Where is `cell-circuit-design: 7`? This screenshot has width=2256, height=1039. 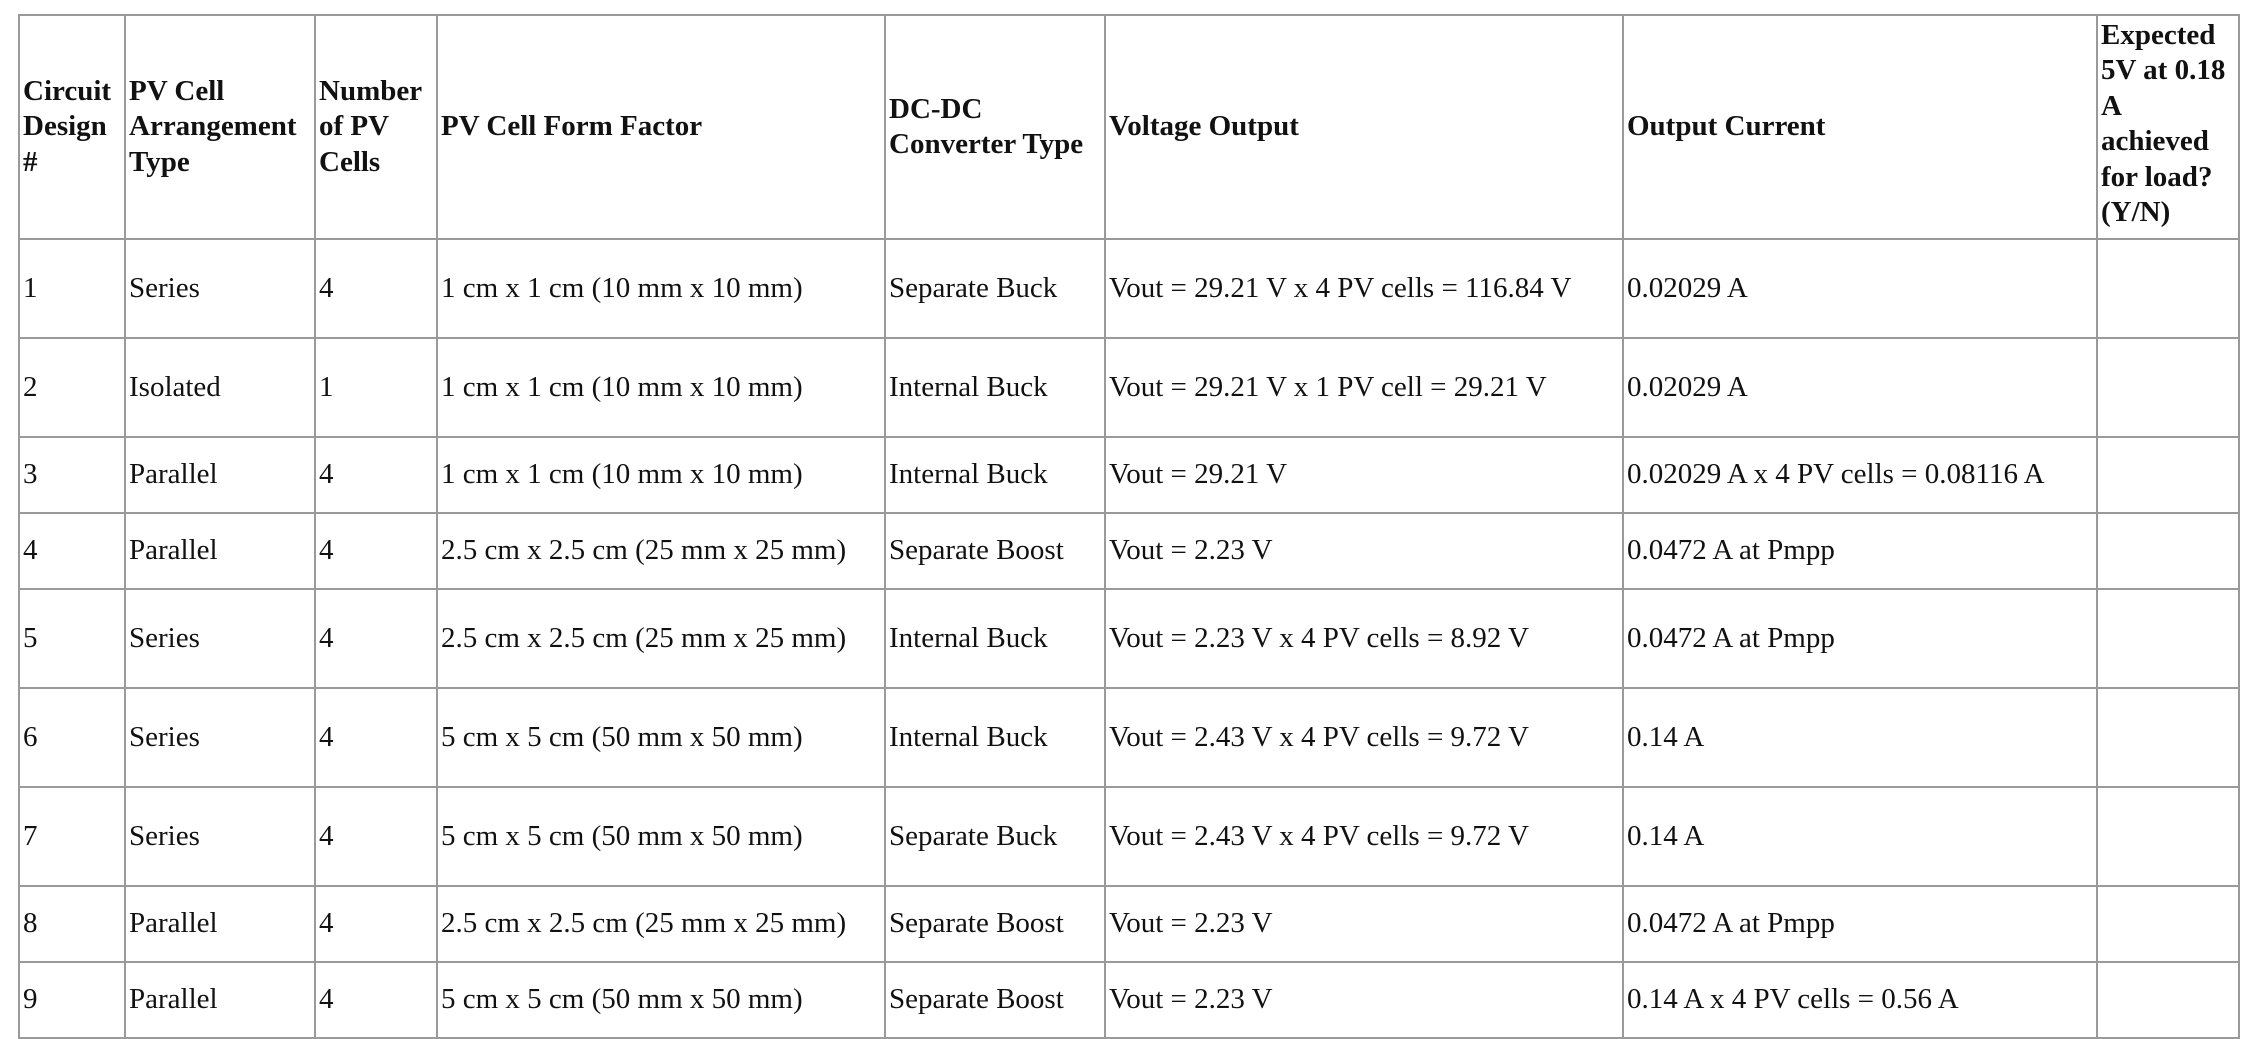 cell-circuit-design: 7 is located at coordinates (72, 836).